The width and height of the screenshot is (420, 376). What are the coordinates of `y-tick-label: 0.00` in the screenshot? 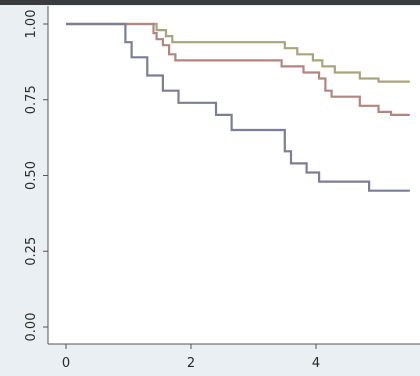 It's located at (31, 327).